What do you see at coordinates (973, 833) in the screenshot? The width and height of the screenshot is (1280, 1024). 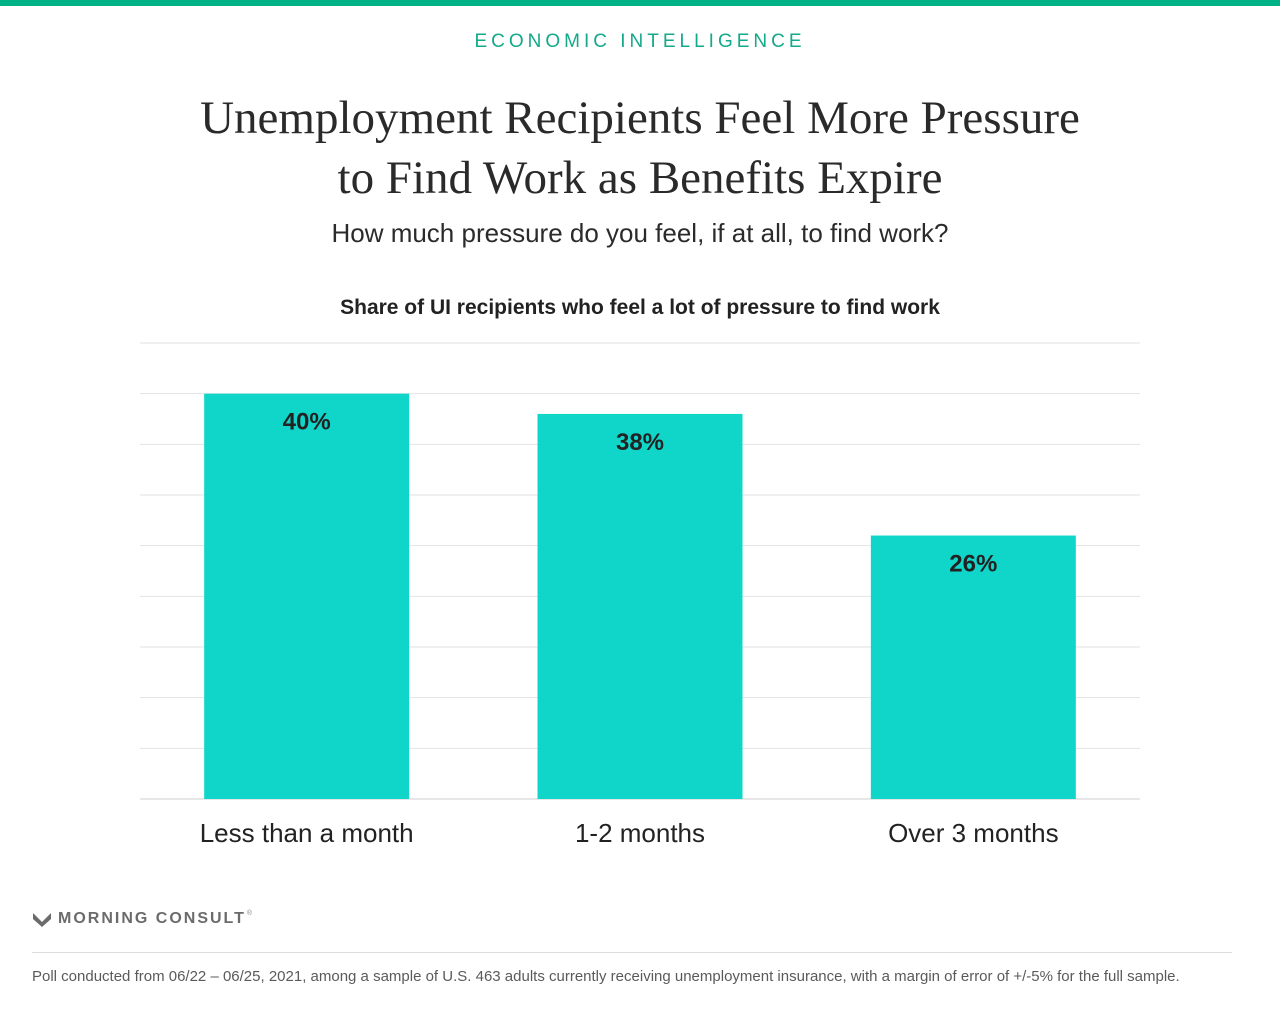 I see `category-label: Over 3 months` at bounding box center [973, 833].